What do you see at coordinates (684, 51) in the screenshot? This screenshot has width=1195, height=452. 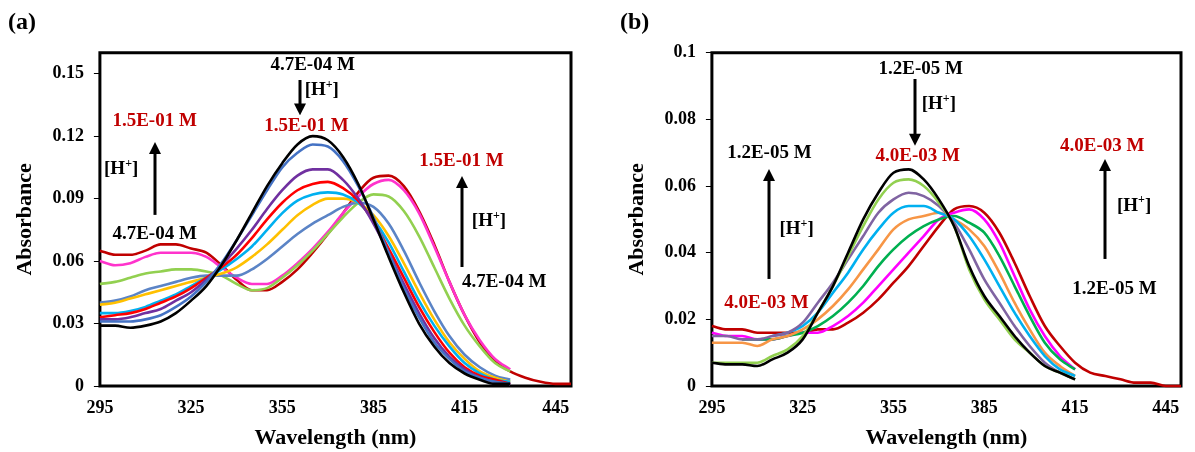 I see `y-tick-label: 0.1` at bounding box center [684, 51].